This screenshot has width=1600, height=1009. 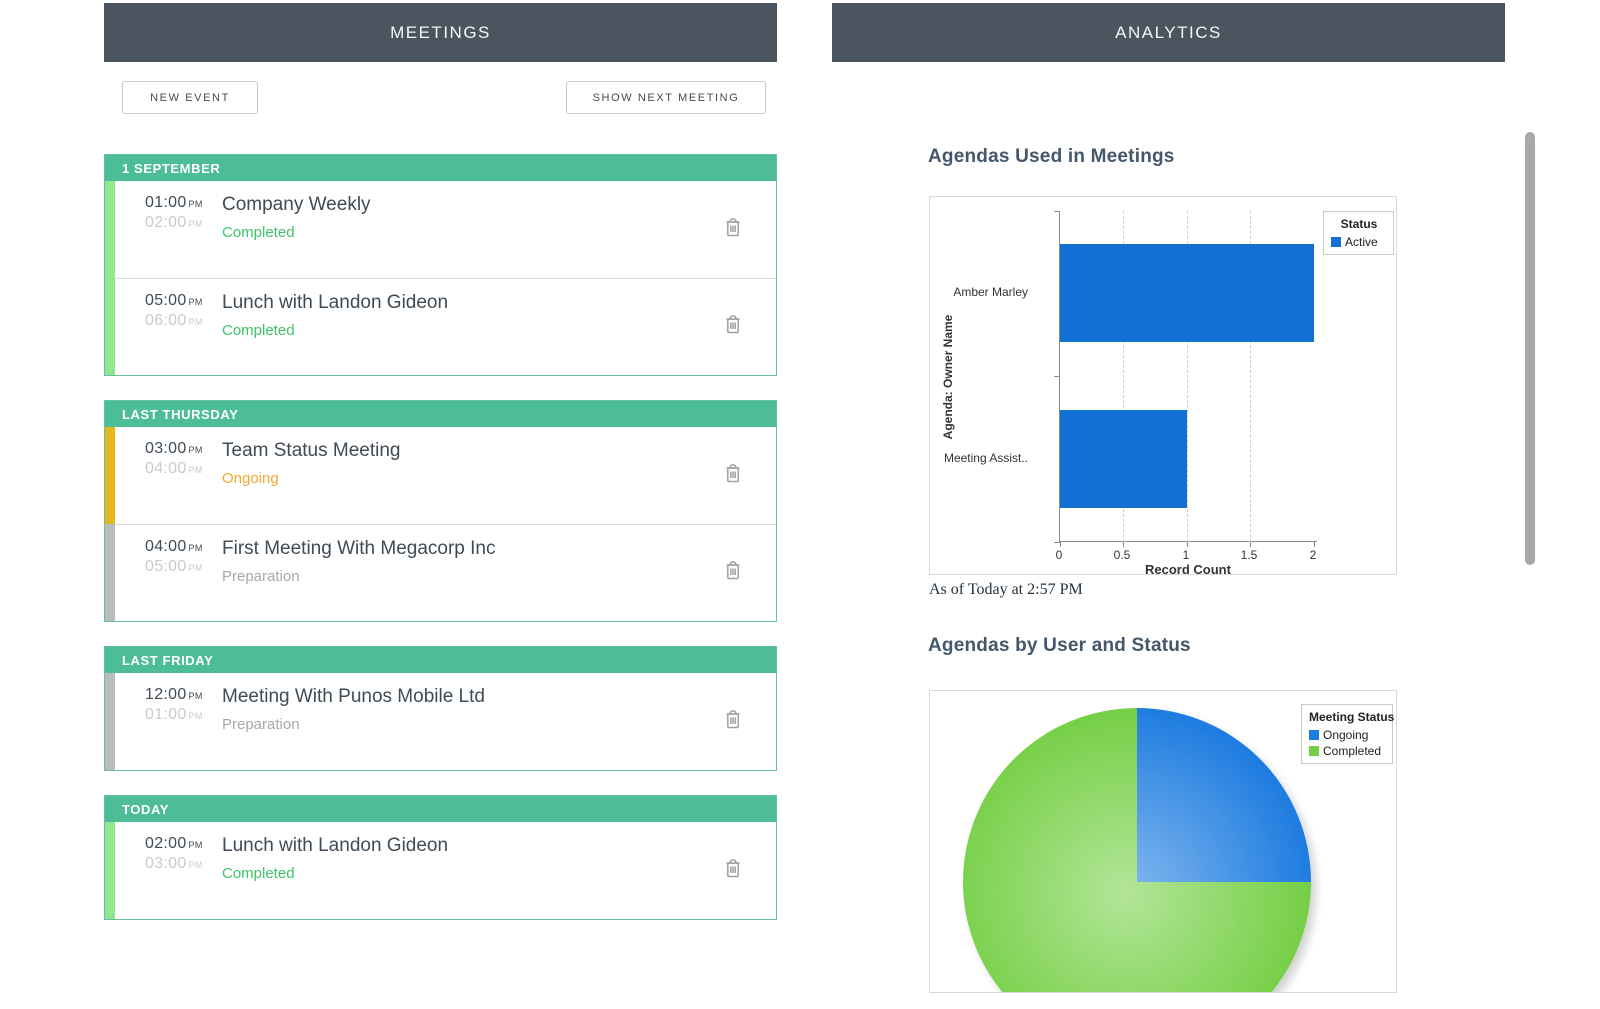 I want to click on legend-item: Ongoing, so click(x=1347, y=735).